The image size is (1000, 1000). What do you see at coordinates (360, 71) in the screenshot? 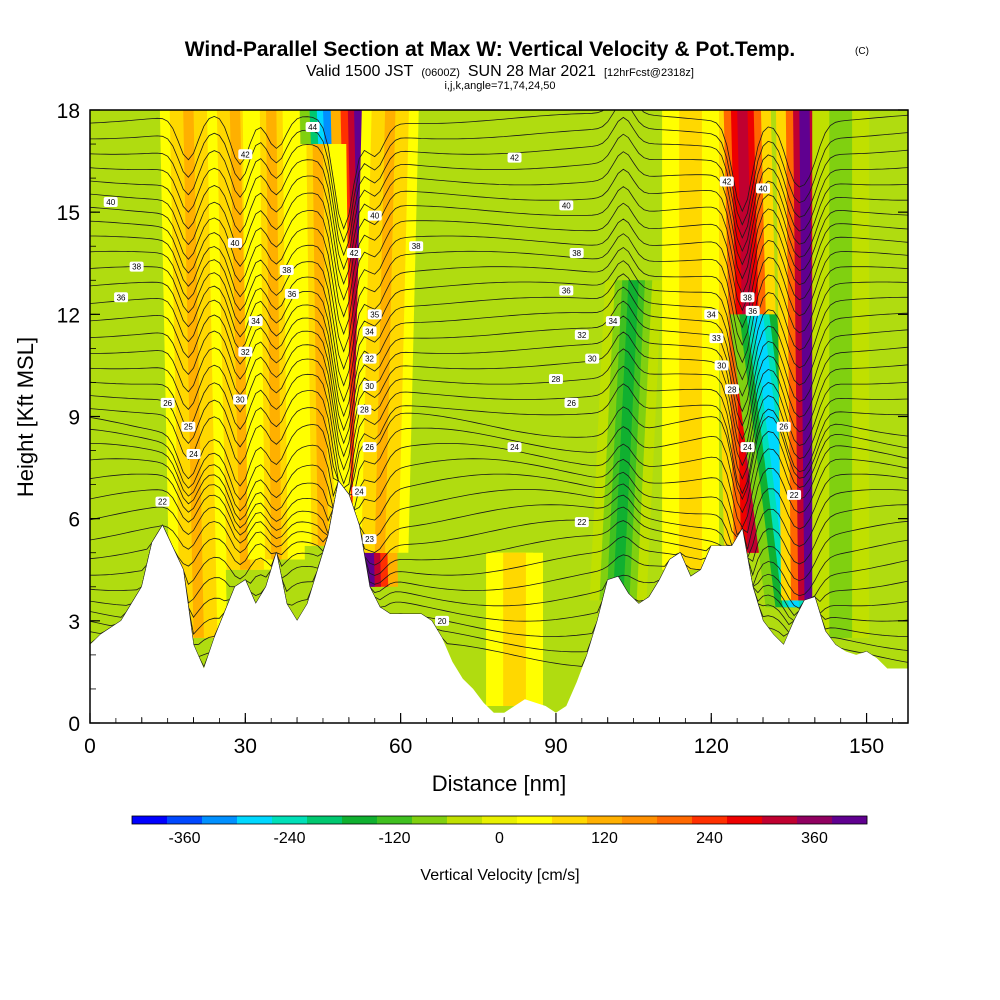
I see `subtitle-valid: Valid 1500 JST` at bounding box center [360, 71].